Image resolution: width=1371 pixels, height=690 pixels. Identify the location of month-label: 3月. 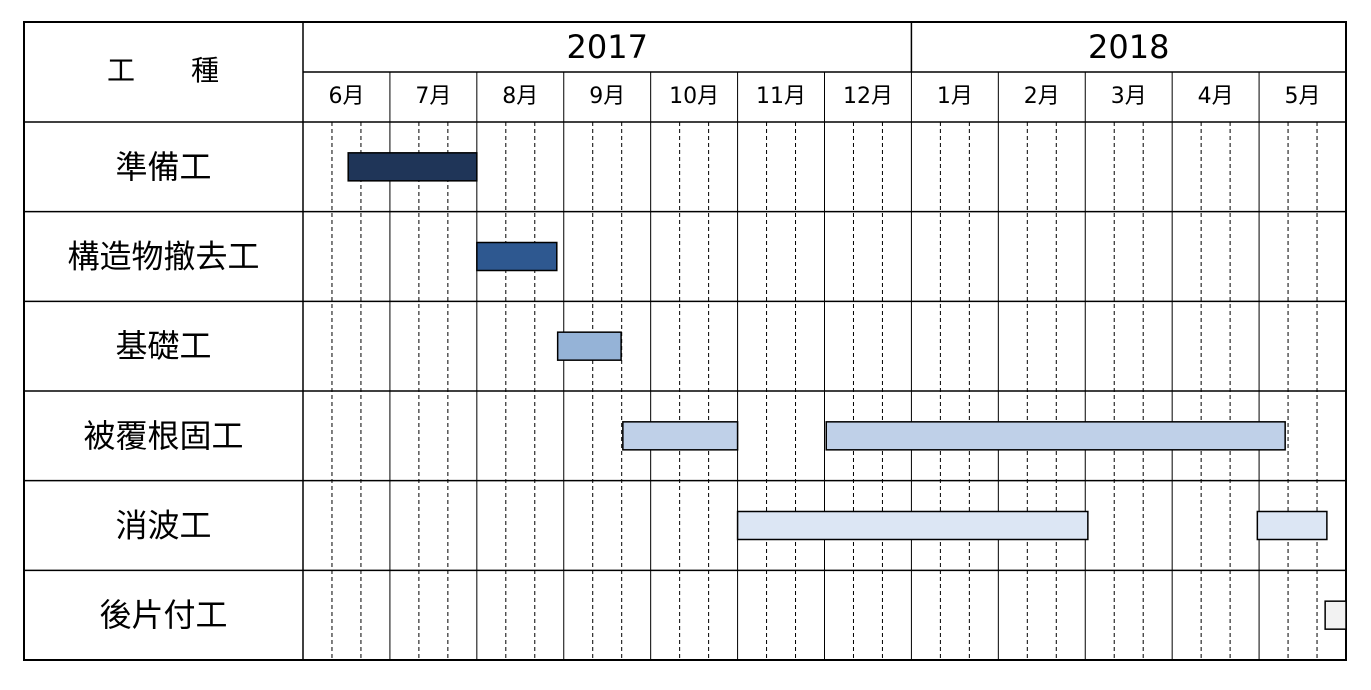
(1129, 96).